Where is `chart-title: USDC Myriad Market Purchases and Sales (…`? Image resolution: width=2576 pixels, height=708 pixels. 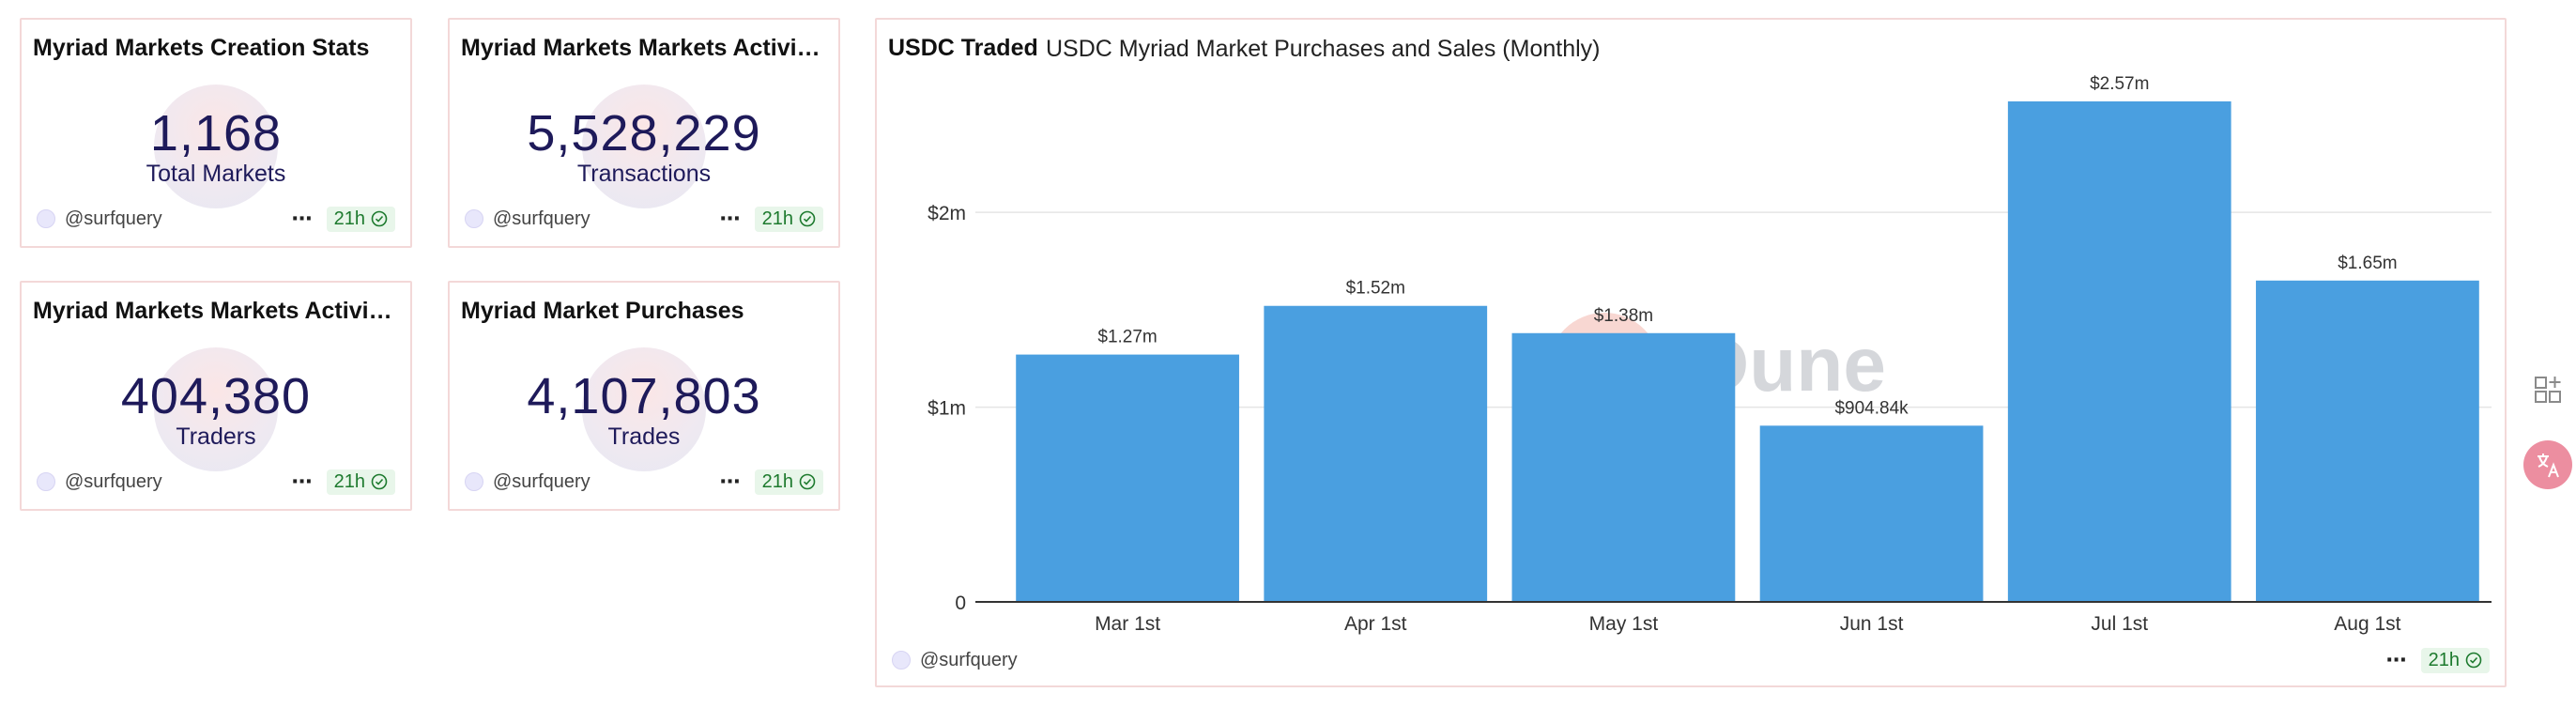
chart-title: USDC Myriad Market Purchases and Sales (… is located at coordinates (1324, 49).